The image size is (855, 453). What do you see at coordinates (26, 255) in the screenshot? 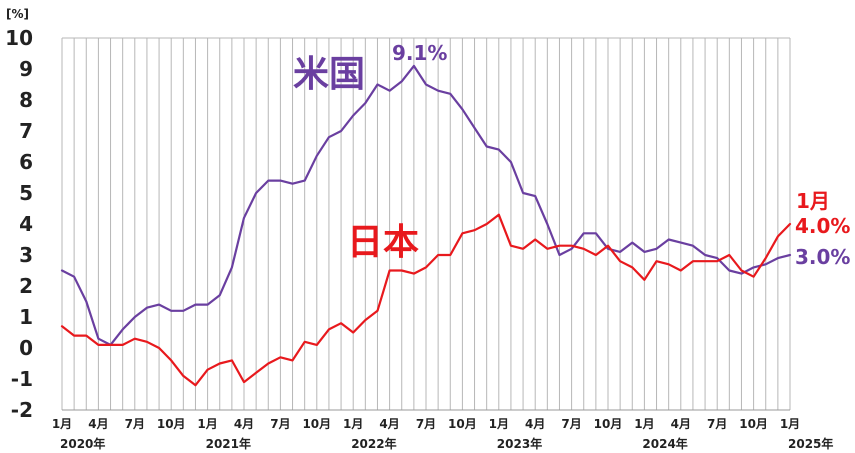
I see `y-tick-label: 3` at bounding box center [26, 255].